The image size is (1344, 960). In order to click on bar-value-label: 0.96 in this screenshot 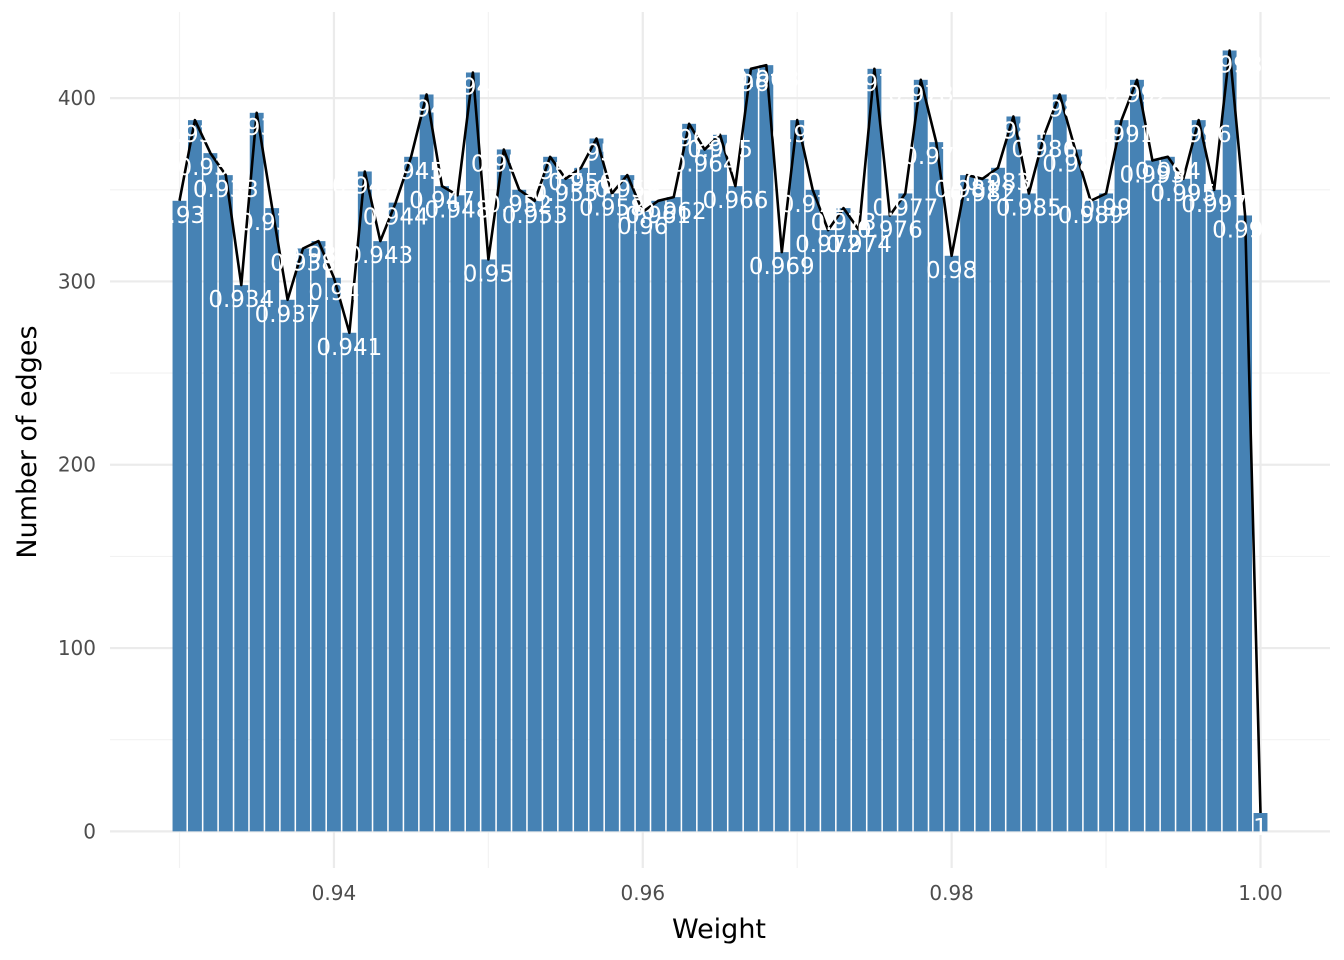, I will do `click(642, 227)`.